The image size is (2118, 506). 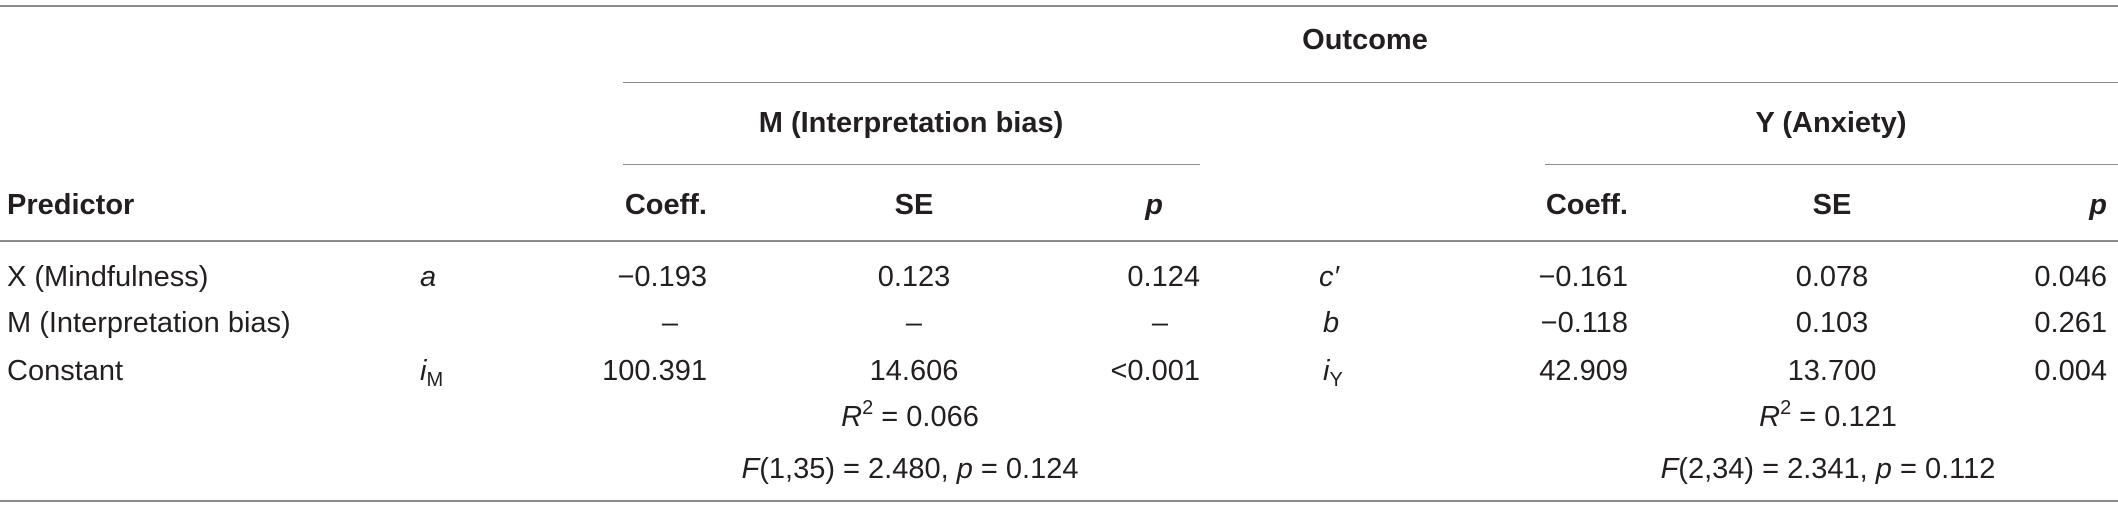 I want to click on header-m-se: SE, so click(x=914, y=205).